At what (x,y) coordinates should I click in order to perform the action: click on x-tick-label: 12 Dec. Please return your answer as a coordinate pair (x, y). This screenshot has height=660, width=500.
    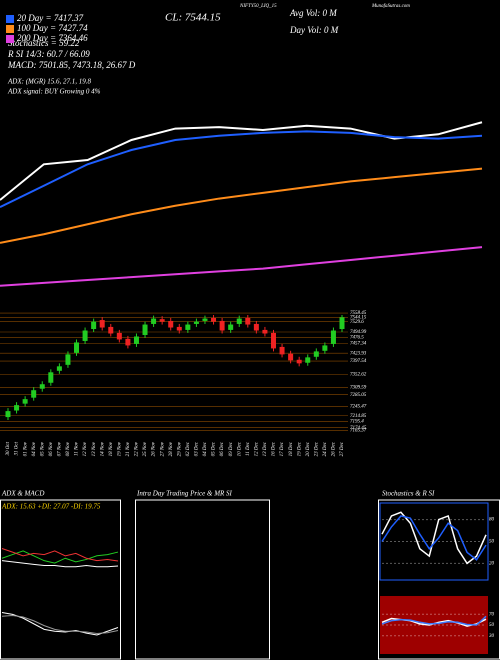
    Looking at the image, I should click on (256, 448).